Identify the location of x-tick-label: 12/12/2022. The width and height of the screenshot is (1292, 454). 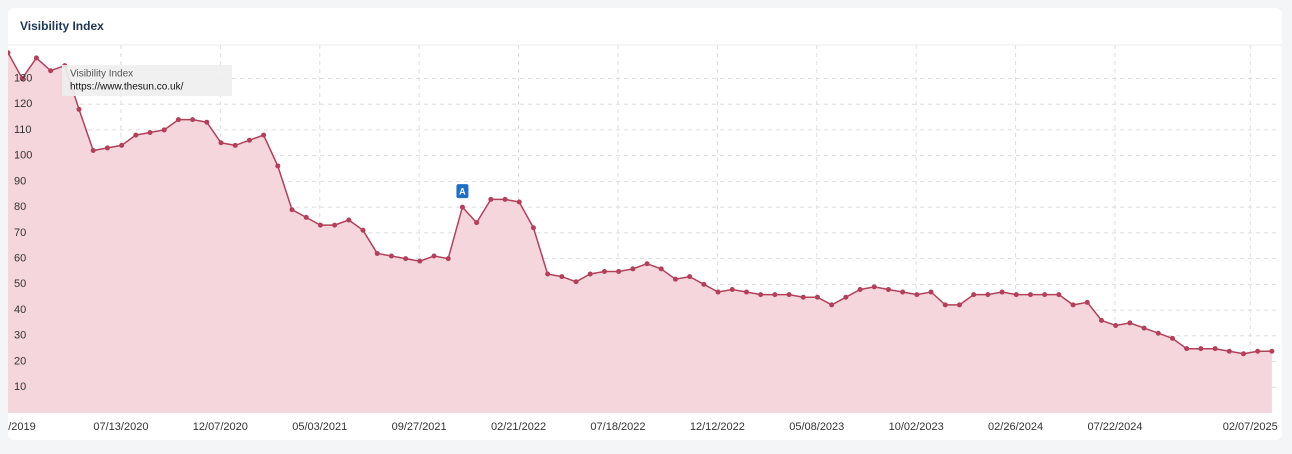
(717, 427).